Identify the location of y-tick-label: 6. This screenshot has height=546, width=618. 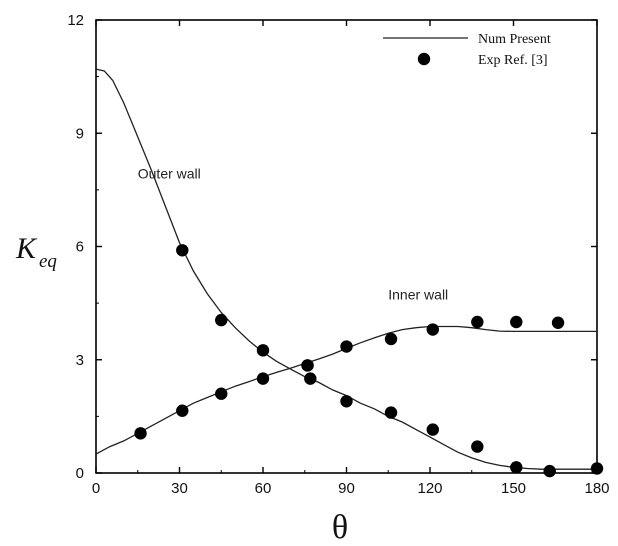
(80, 247).